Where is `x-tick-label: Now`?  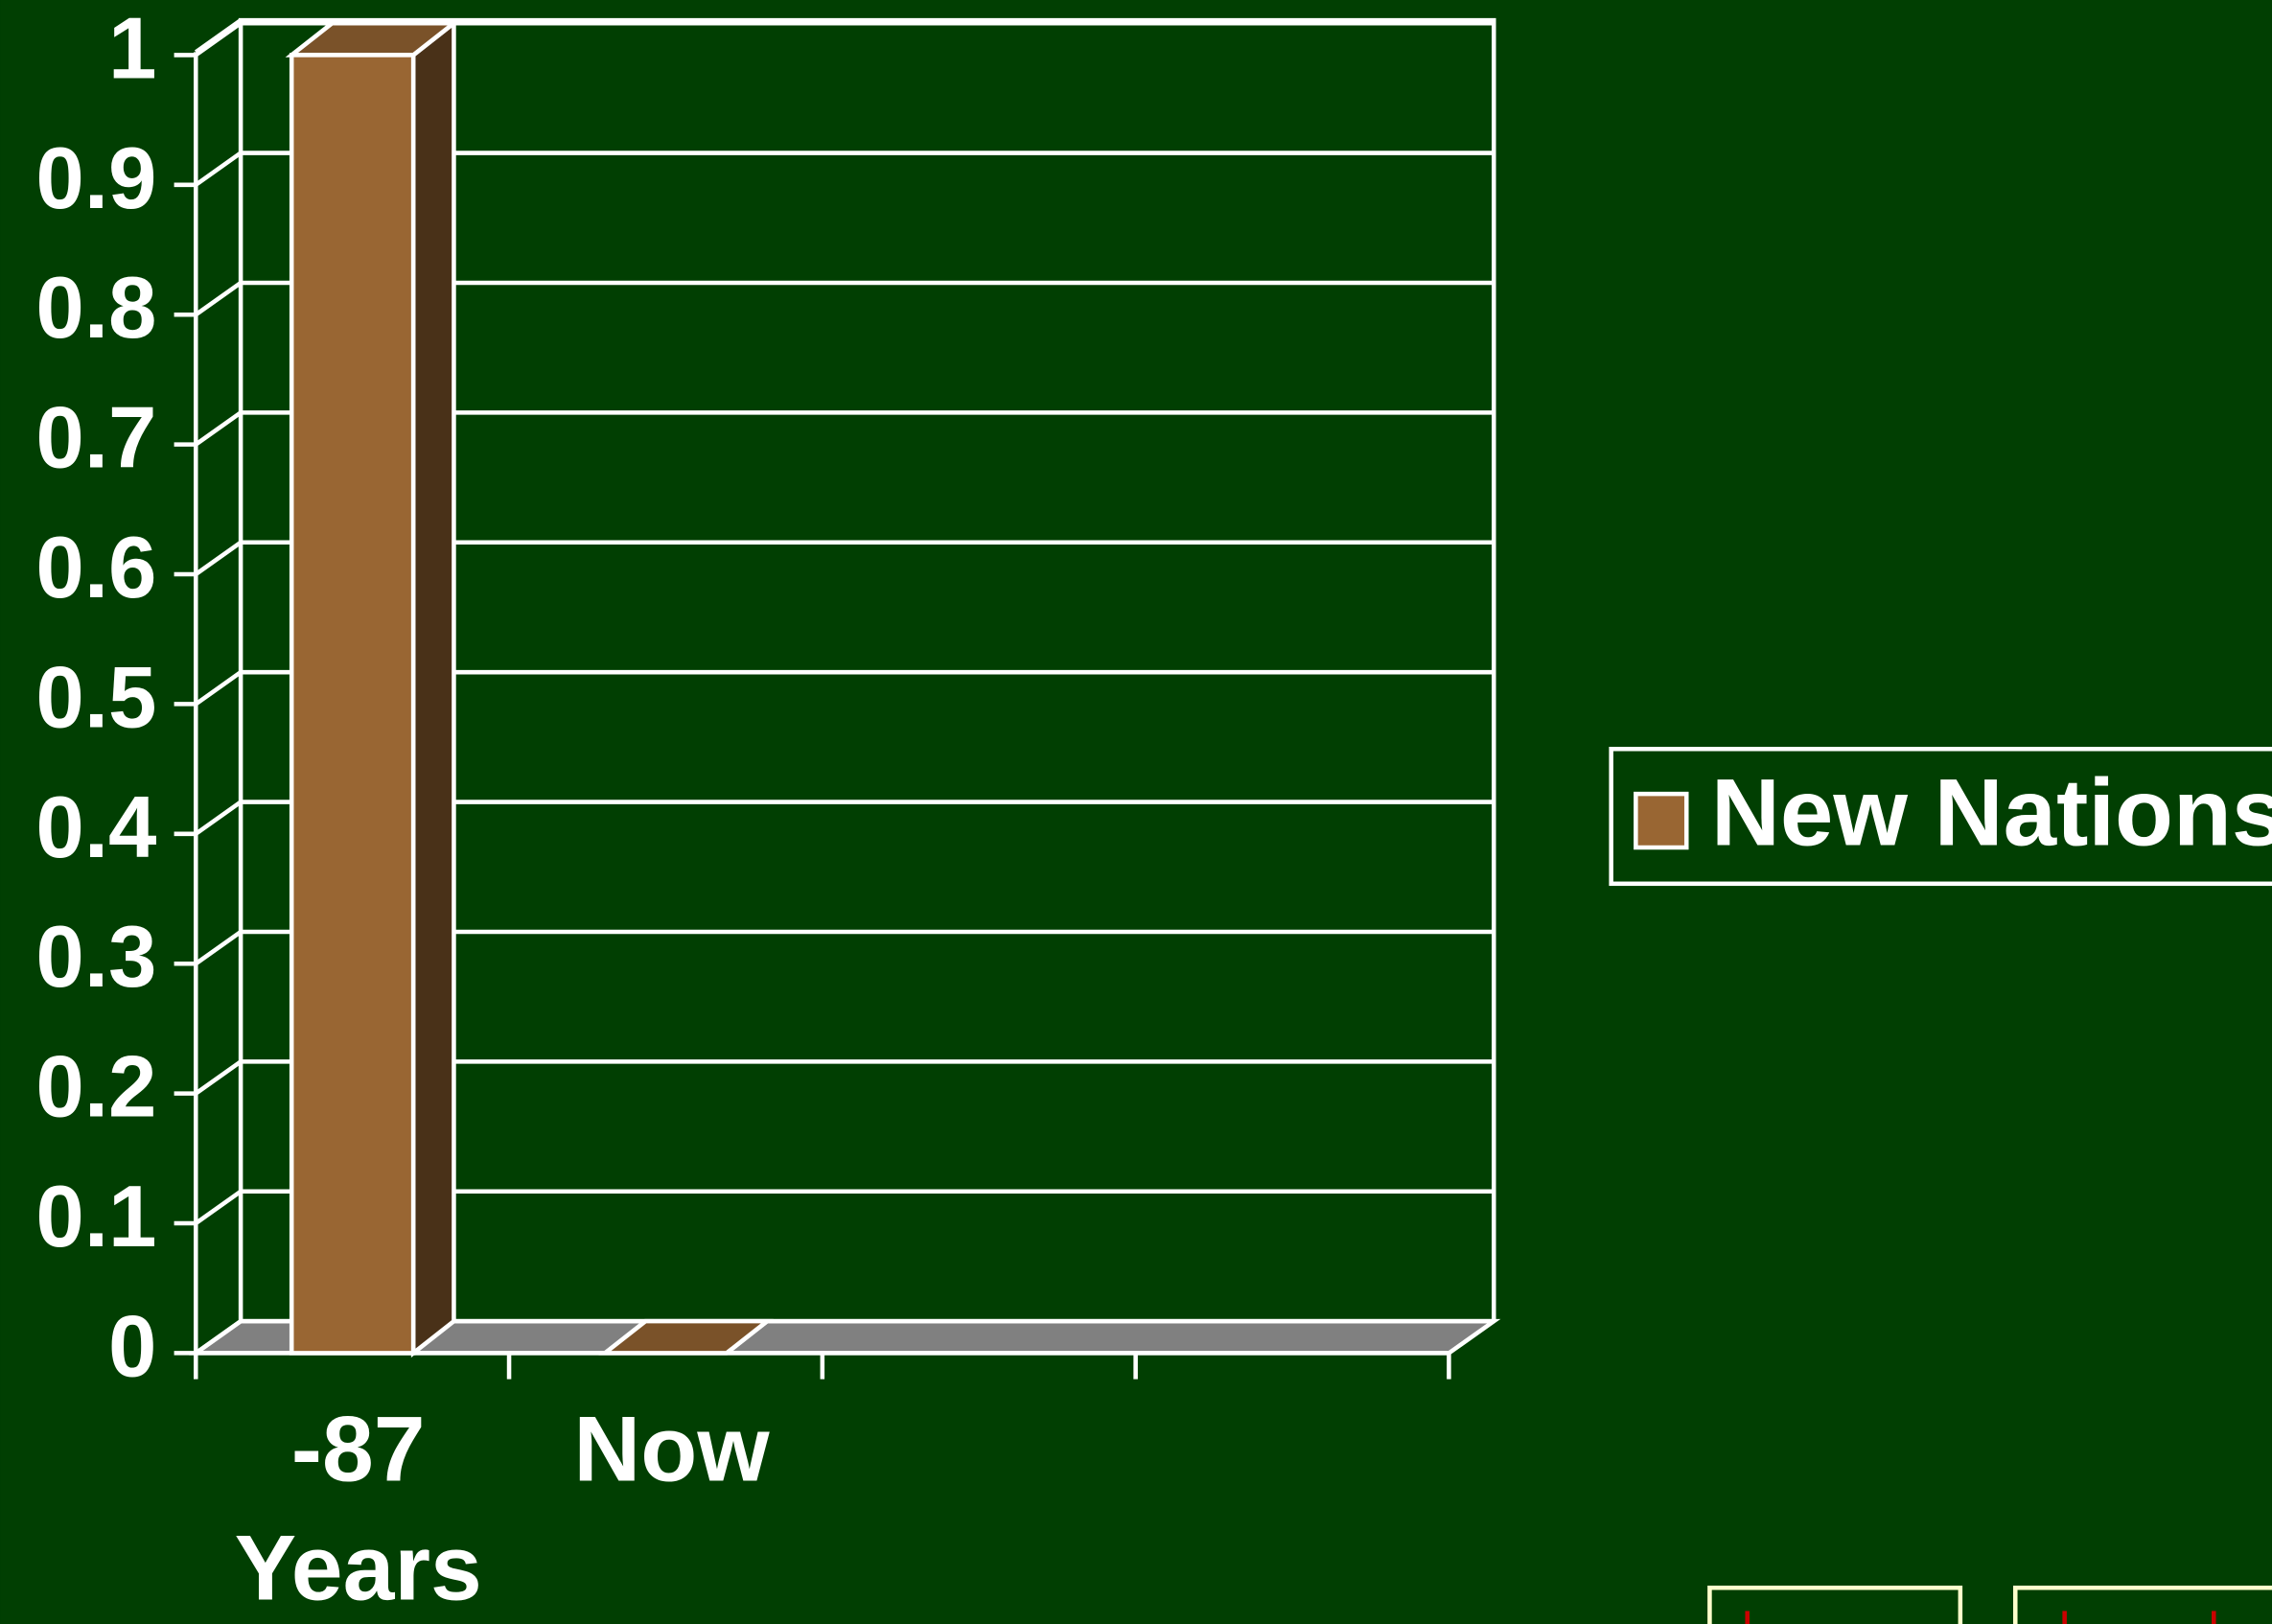 x-tick-label: Now is located at coordinates (671, 1448).